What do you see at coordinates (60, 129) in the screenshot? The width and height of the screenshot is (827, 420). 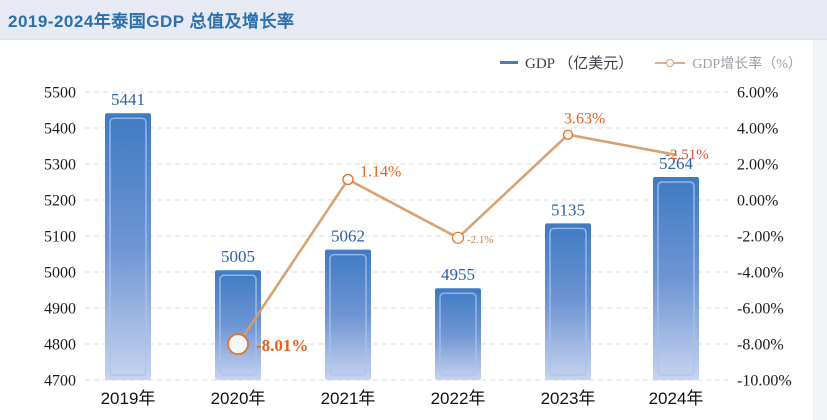 I see `y-axis-left-tick: 5400` at bounding box center [60, 129].